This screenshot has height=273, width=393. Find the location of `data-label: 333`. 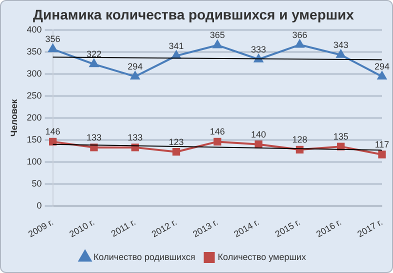

data-label: 333 is located at coordinates (258, 49).